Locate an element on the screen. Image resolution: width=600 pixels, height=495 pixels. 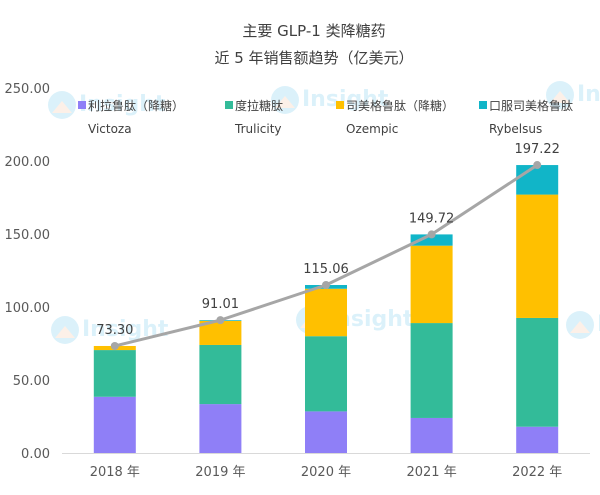
legend-item: 利拉鲁肽（降糖） Victoza is located at coordinates (131, 117).